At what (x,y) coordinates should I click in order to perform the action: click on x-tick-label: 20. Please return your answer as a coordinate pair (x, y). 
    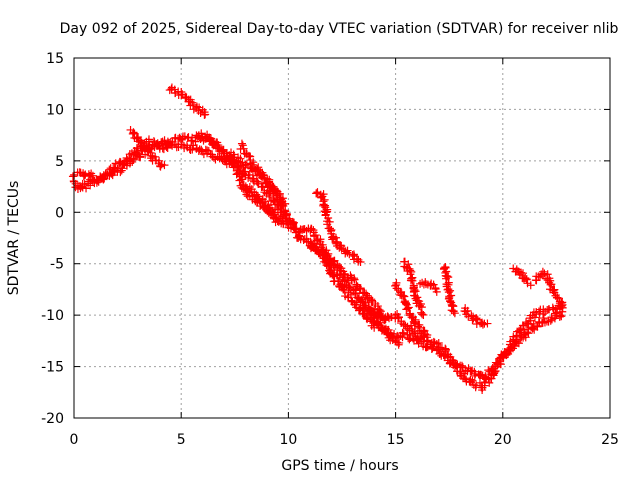
    Looking at the image, I should click on (503, 440).